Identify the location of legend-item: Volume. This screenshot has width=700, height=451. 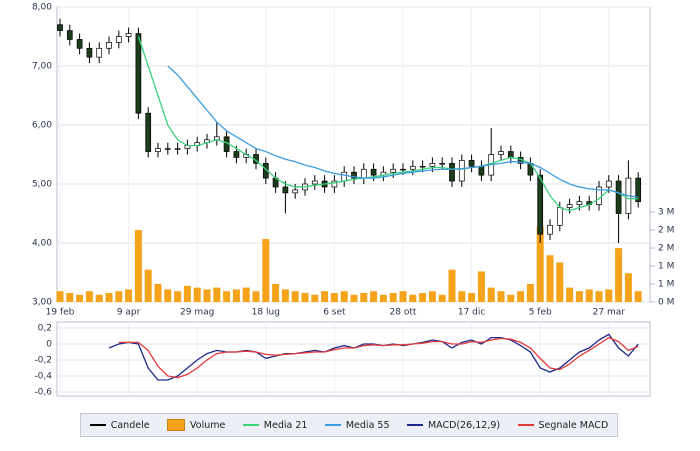
(196, 425).